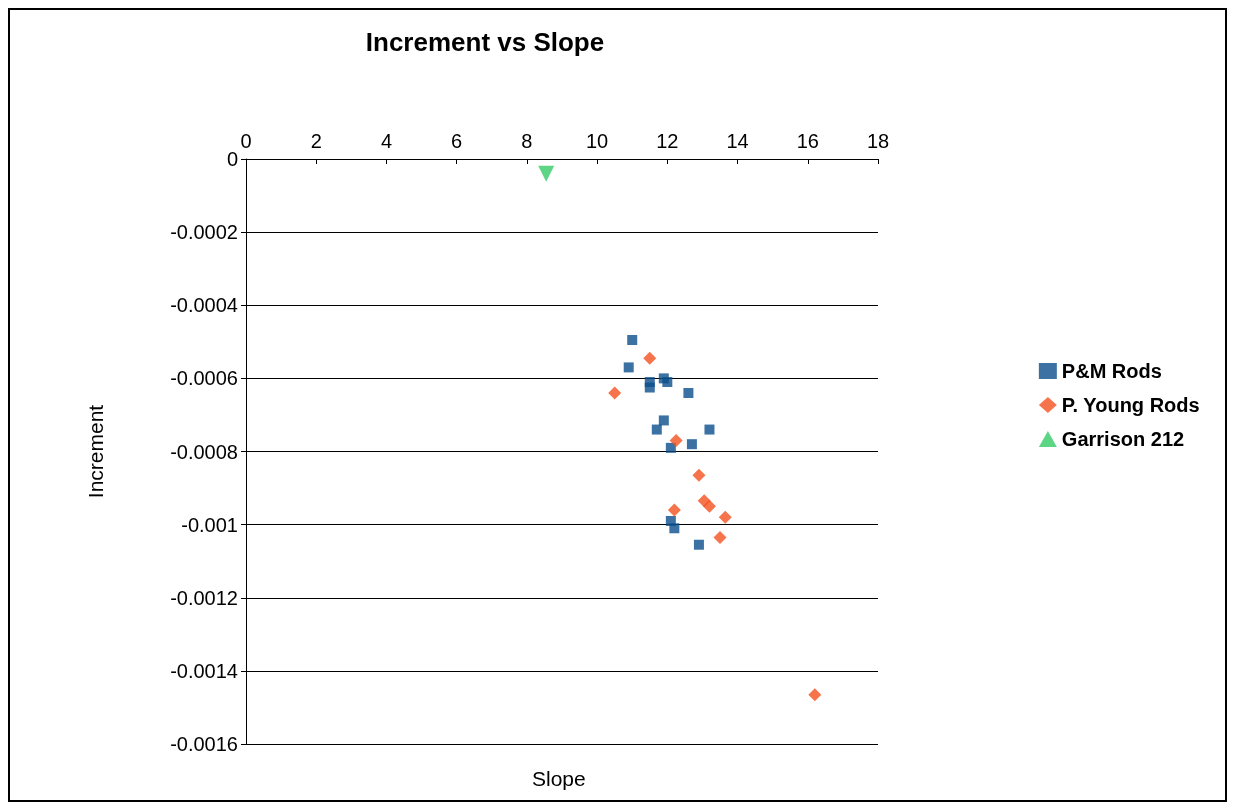 The height and width of the screenshot is (810, 1235). I want to click on x-tick-label: 8, so click(527, 141).